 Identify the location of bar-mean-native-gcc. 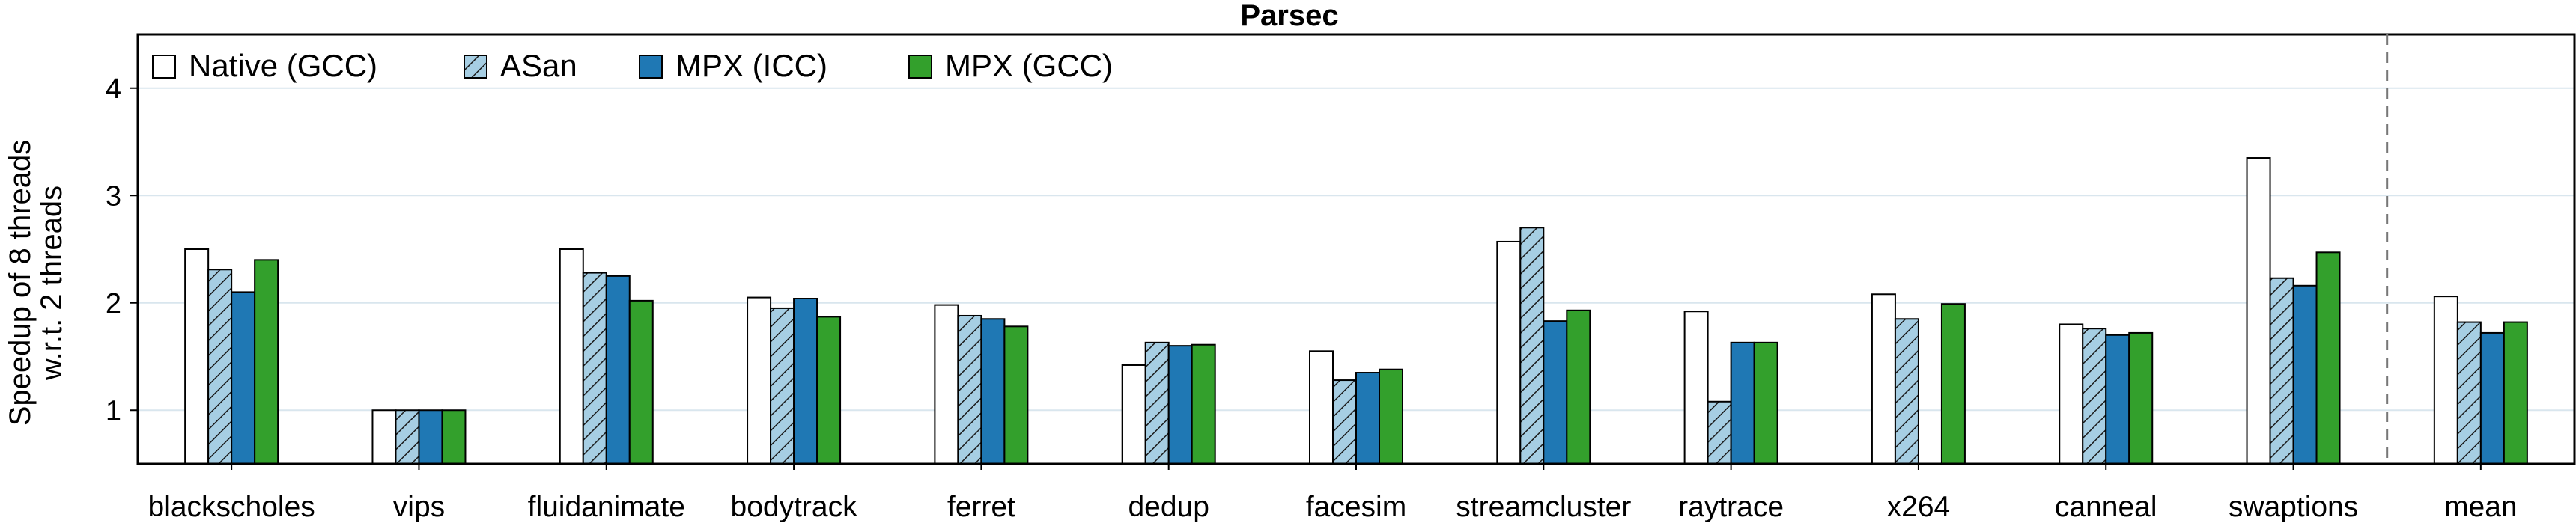
(2445, 380).